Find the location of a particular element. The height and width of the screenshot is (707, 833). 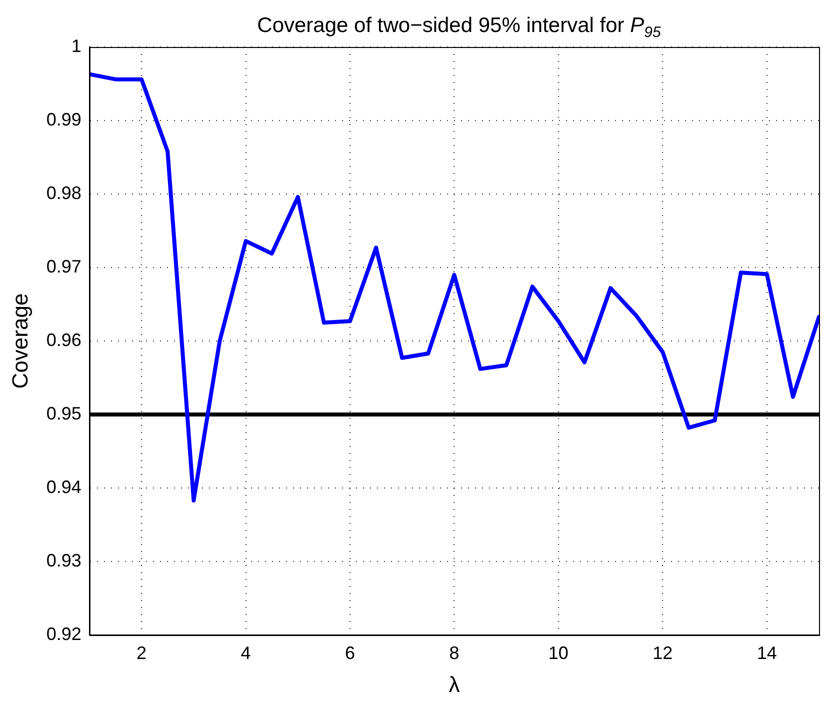

y-axis-title: Coverage is located at coordinates (19, 341).